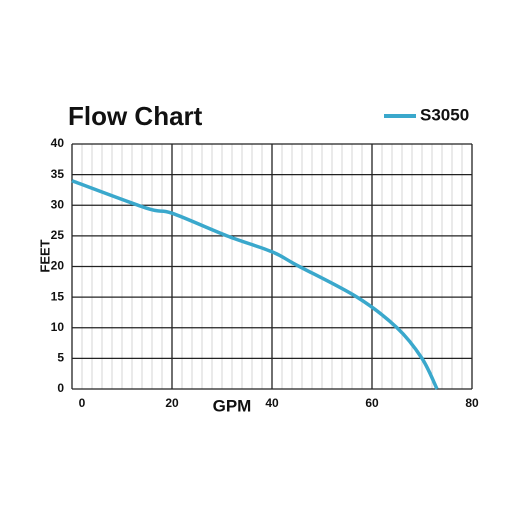  I want to click on y-tick-label: 25, so click(58, 235).